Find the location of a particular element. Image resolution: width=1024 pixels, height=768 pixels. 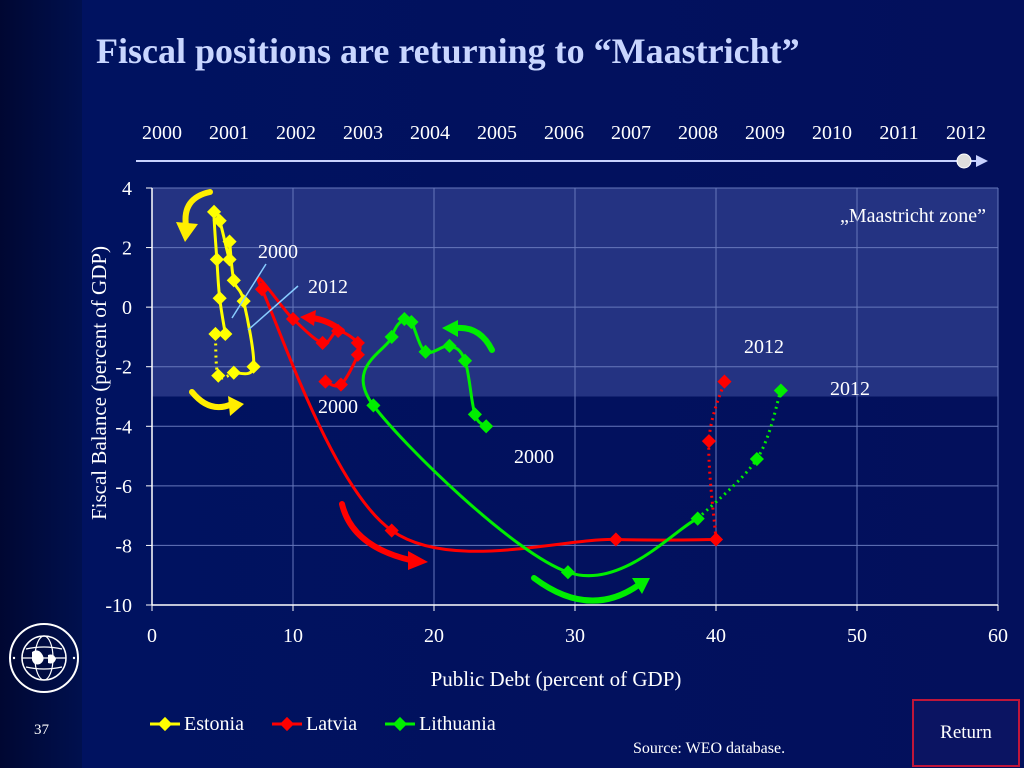

estonia-point-4.5--0.9 is located at coordinates (215, 334).